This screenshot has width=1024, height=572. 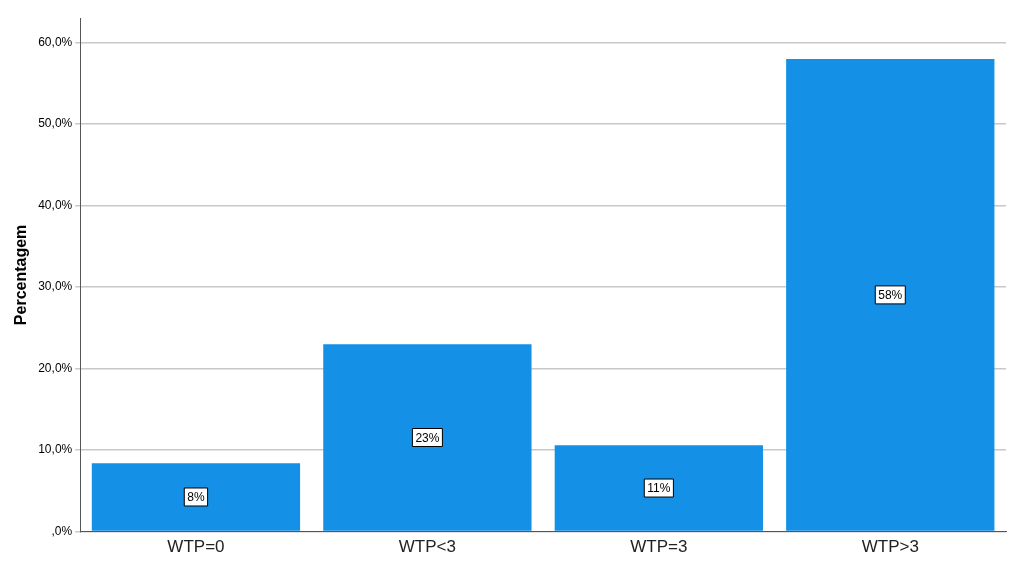 I want to click on x-tick-label: WTP>3, so click(x=890, y=547).